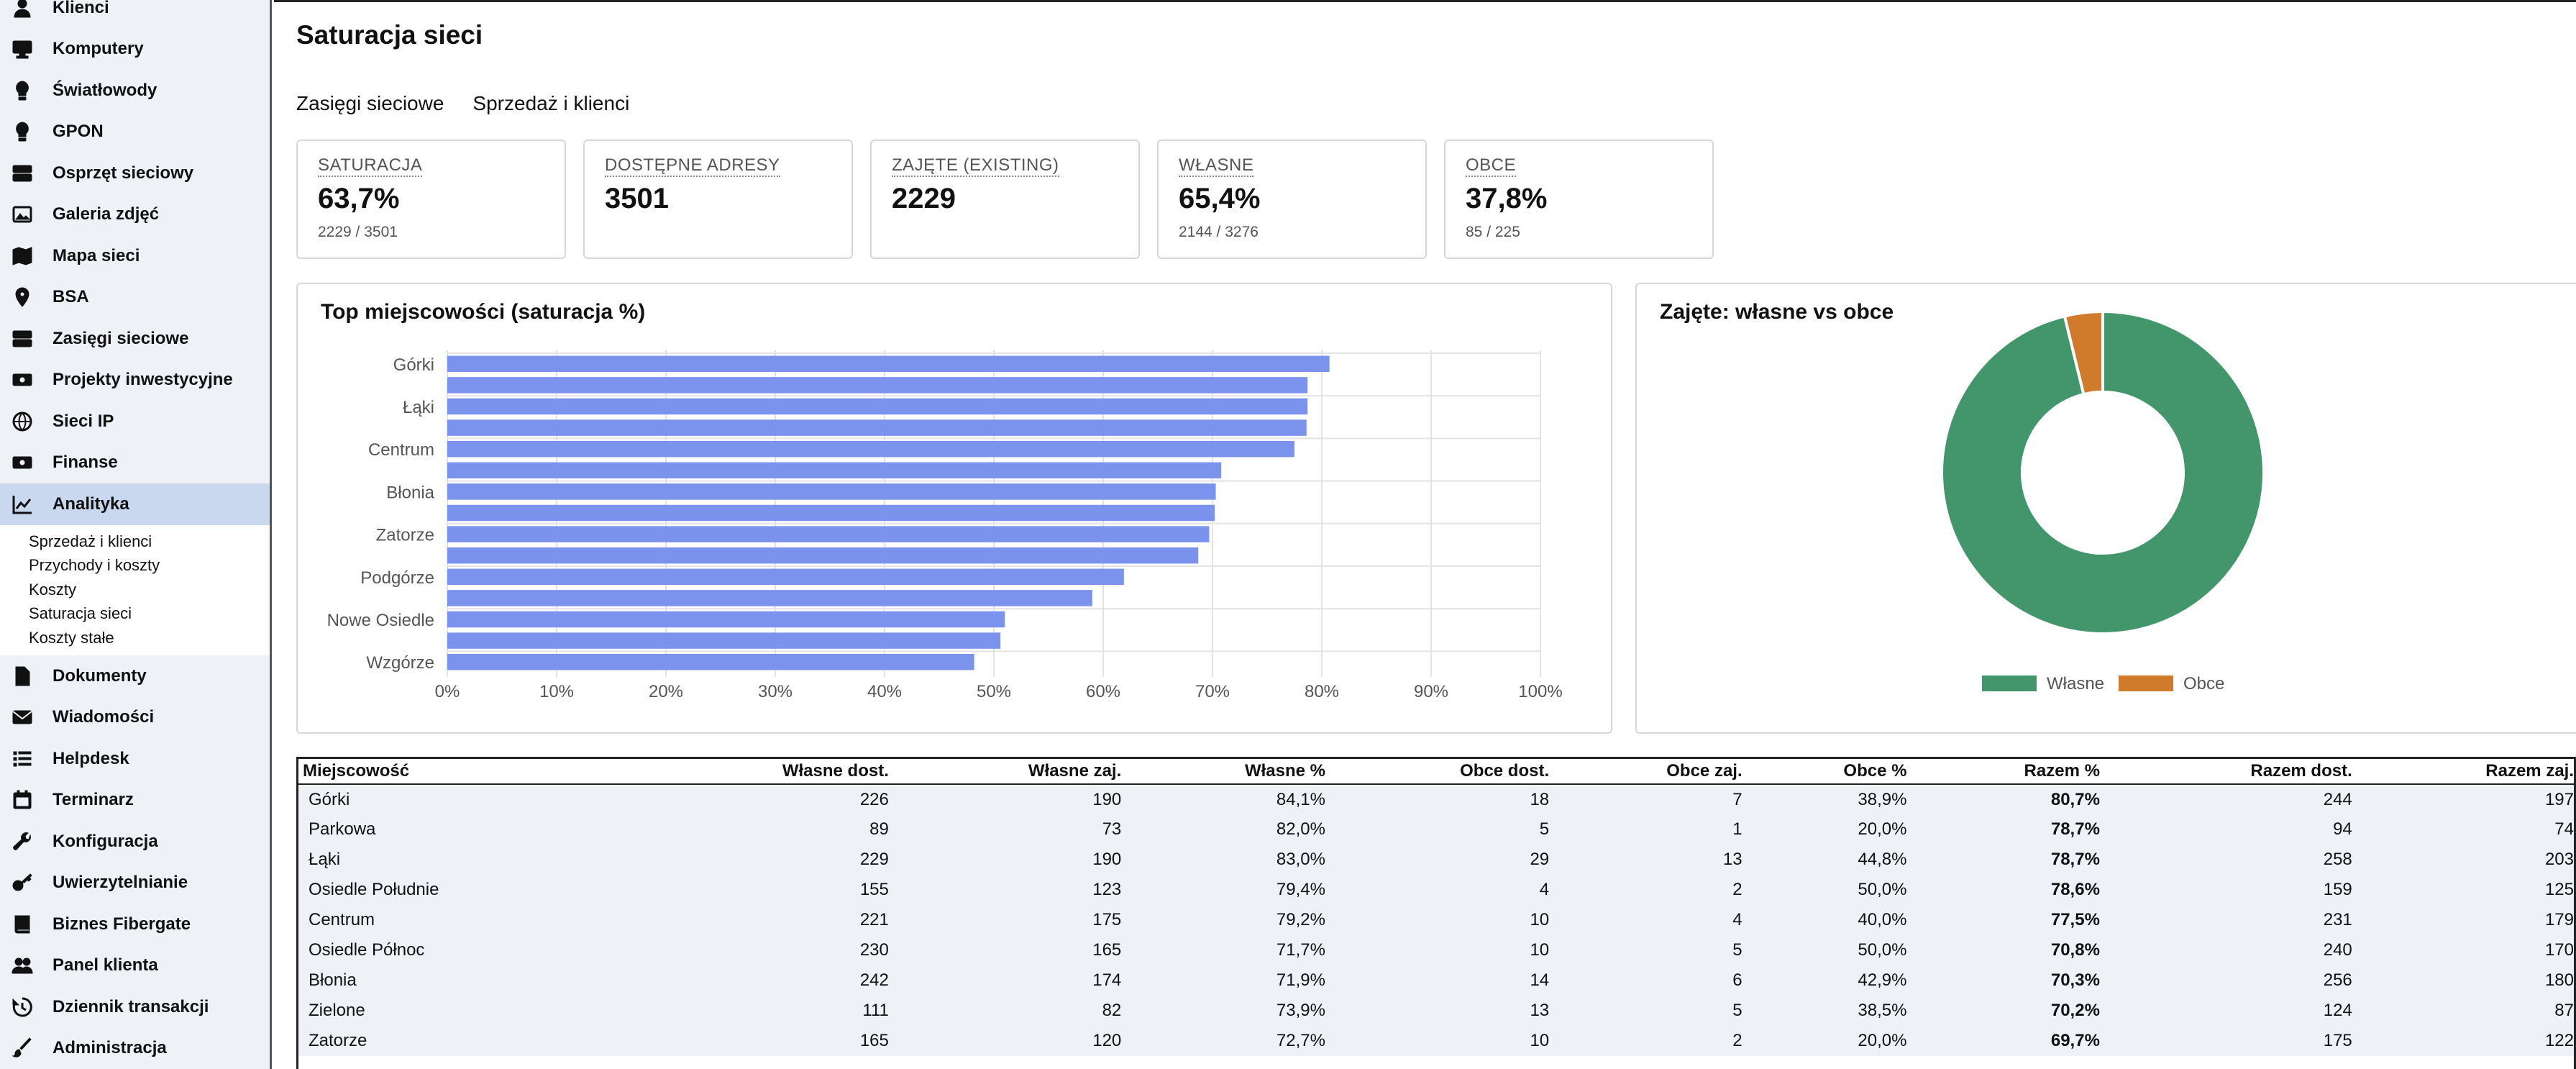 This screenshot has width=2576, height=1069. I want to click on sidebar-item-label: Helpdesk, so click(90, 758).